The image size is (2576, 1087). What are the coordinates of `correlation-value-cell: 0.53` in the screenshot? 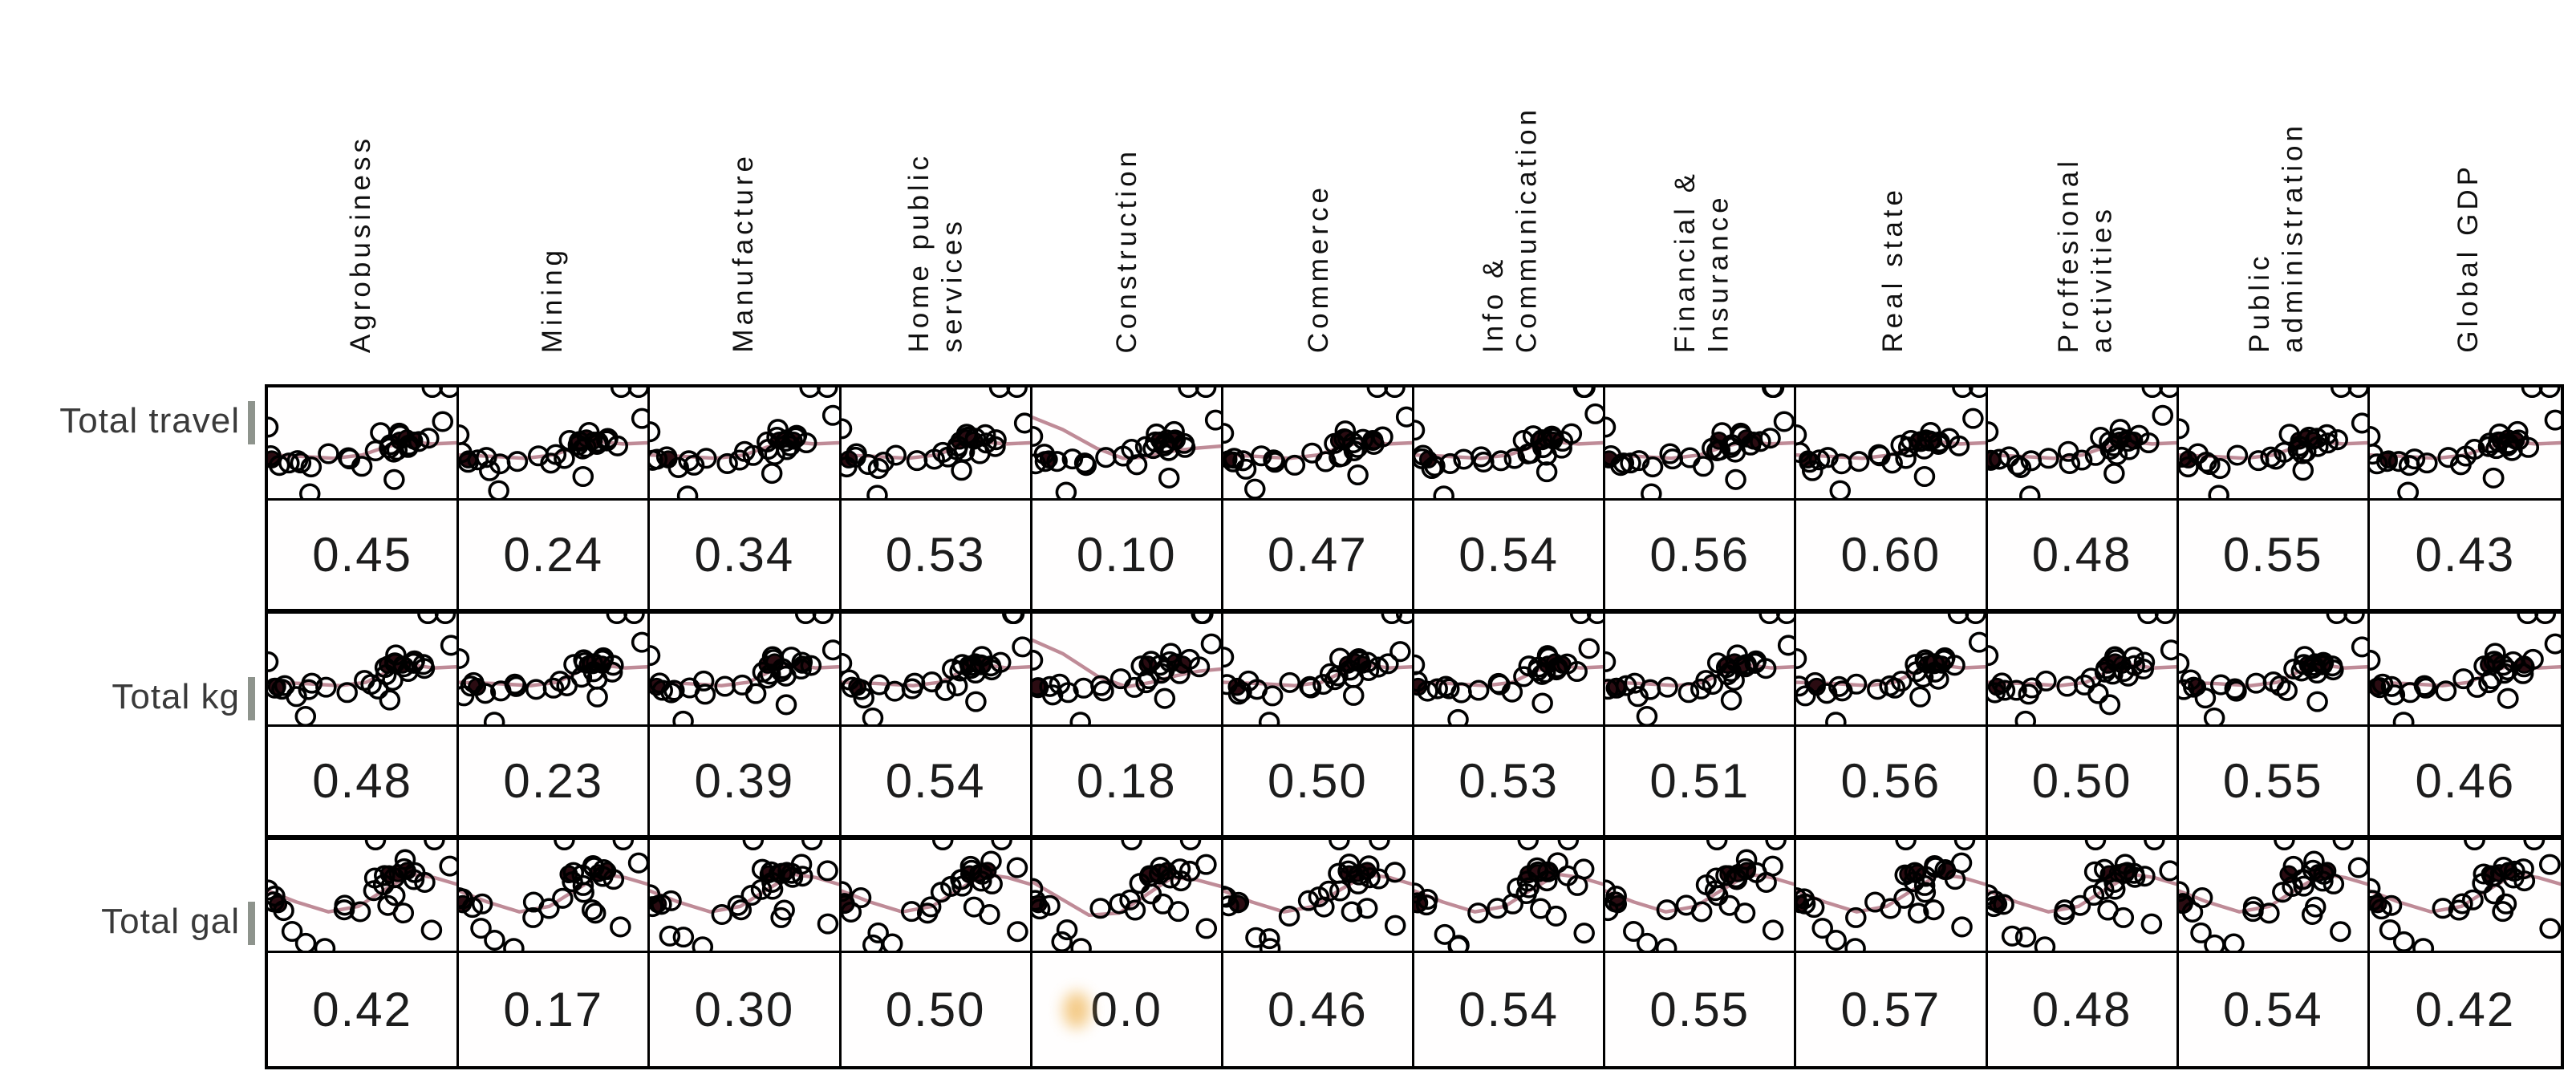 It's located at (936, 557).